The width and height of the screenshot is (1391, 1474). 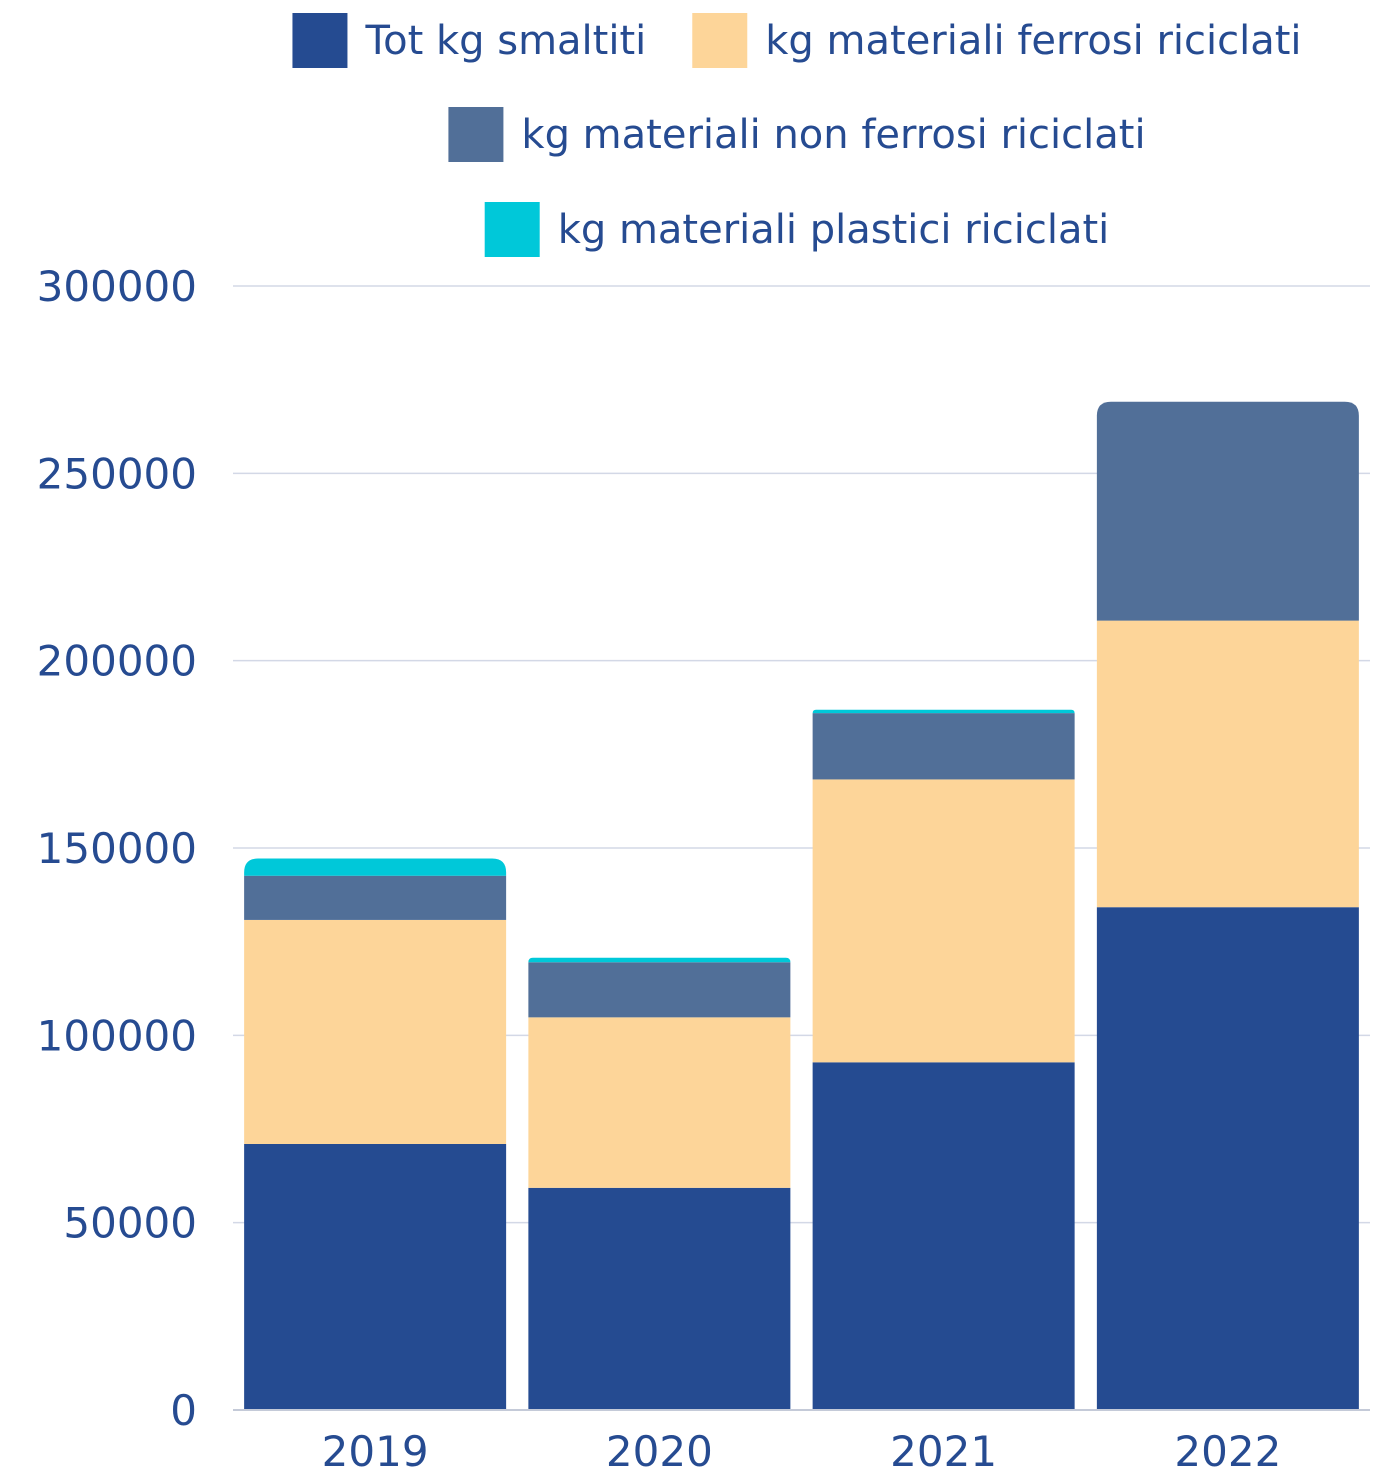 What do you see at coordinates (659, 1298) in the screenshot?
I see `bar-2020-tot-kg-smaltiti` at bounding box center [659, 1298].